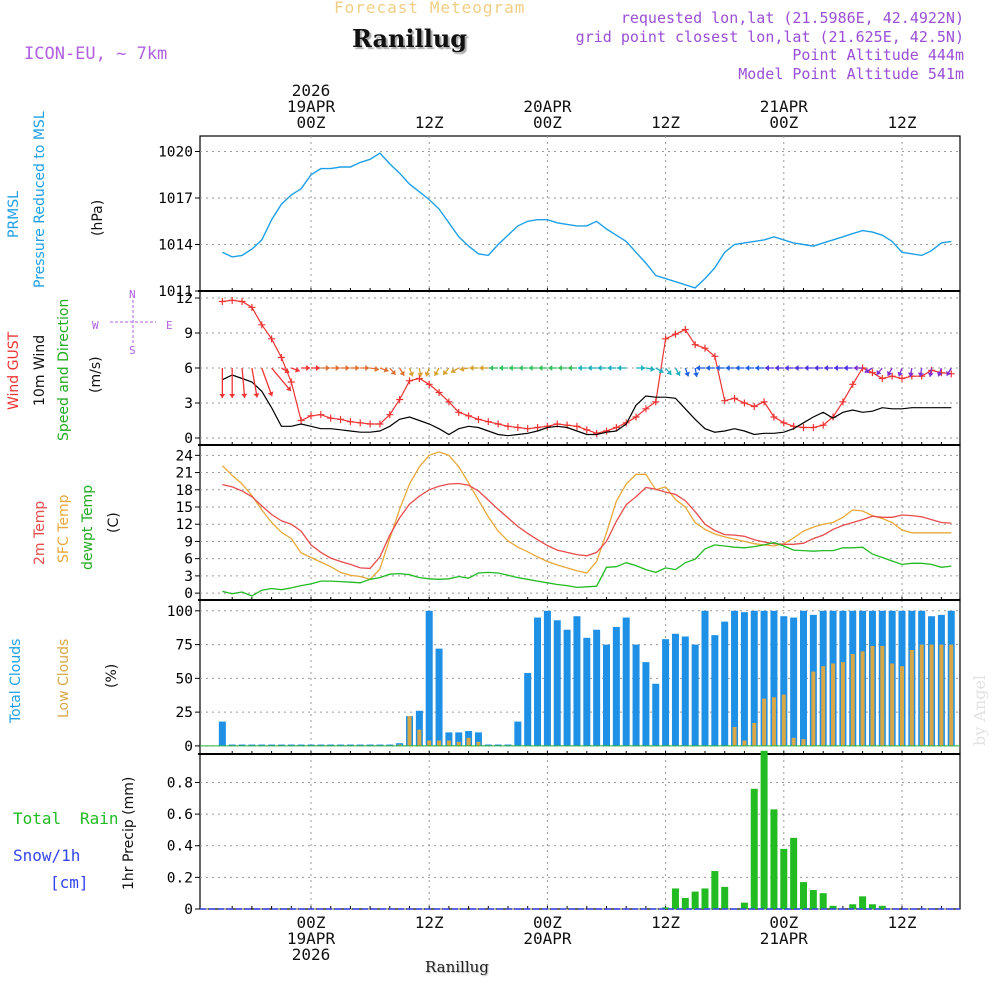 This screenshot has width=1000, height=1000. I want to click on y-tick-label: 1017, so click(175, 199).